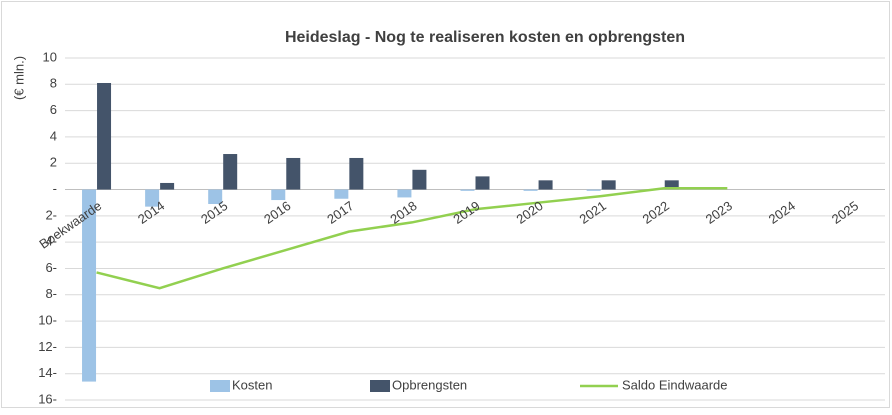  What do you see at coordinates (47, 398) in the screenshot?
I see `y-tick-label: 16-` at bounding box center [47, 398].